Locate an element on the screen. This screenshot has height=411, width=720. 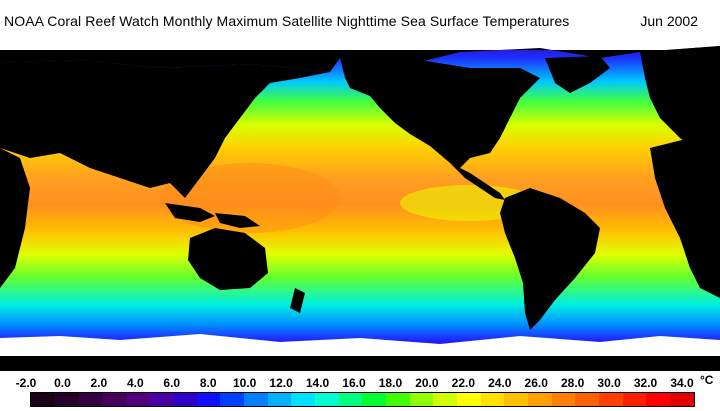
scale-tick-label: 22.0 is located at coordinates (463, 383).